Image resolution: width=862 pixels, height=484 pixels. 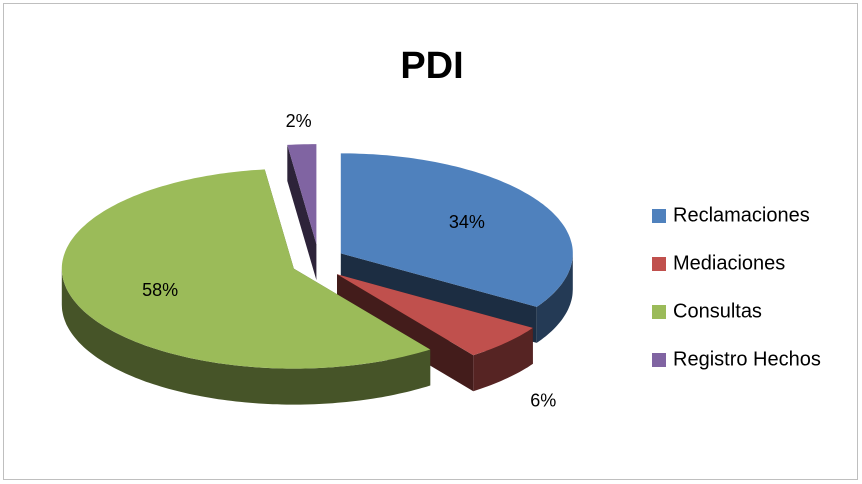 What do you see at coordinates (467, 222) in the screenshot?
I see `data-label: 34%` at bounding box center [467, 222].